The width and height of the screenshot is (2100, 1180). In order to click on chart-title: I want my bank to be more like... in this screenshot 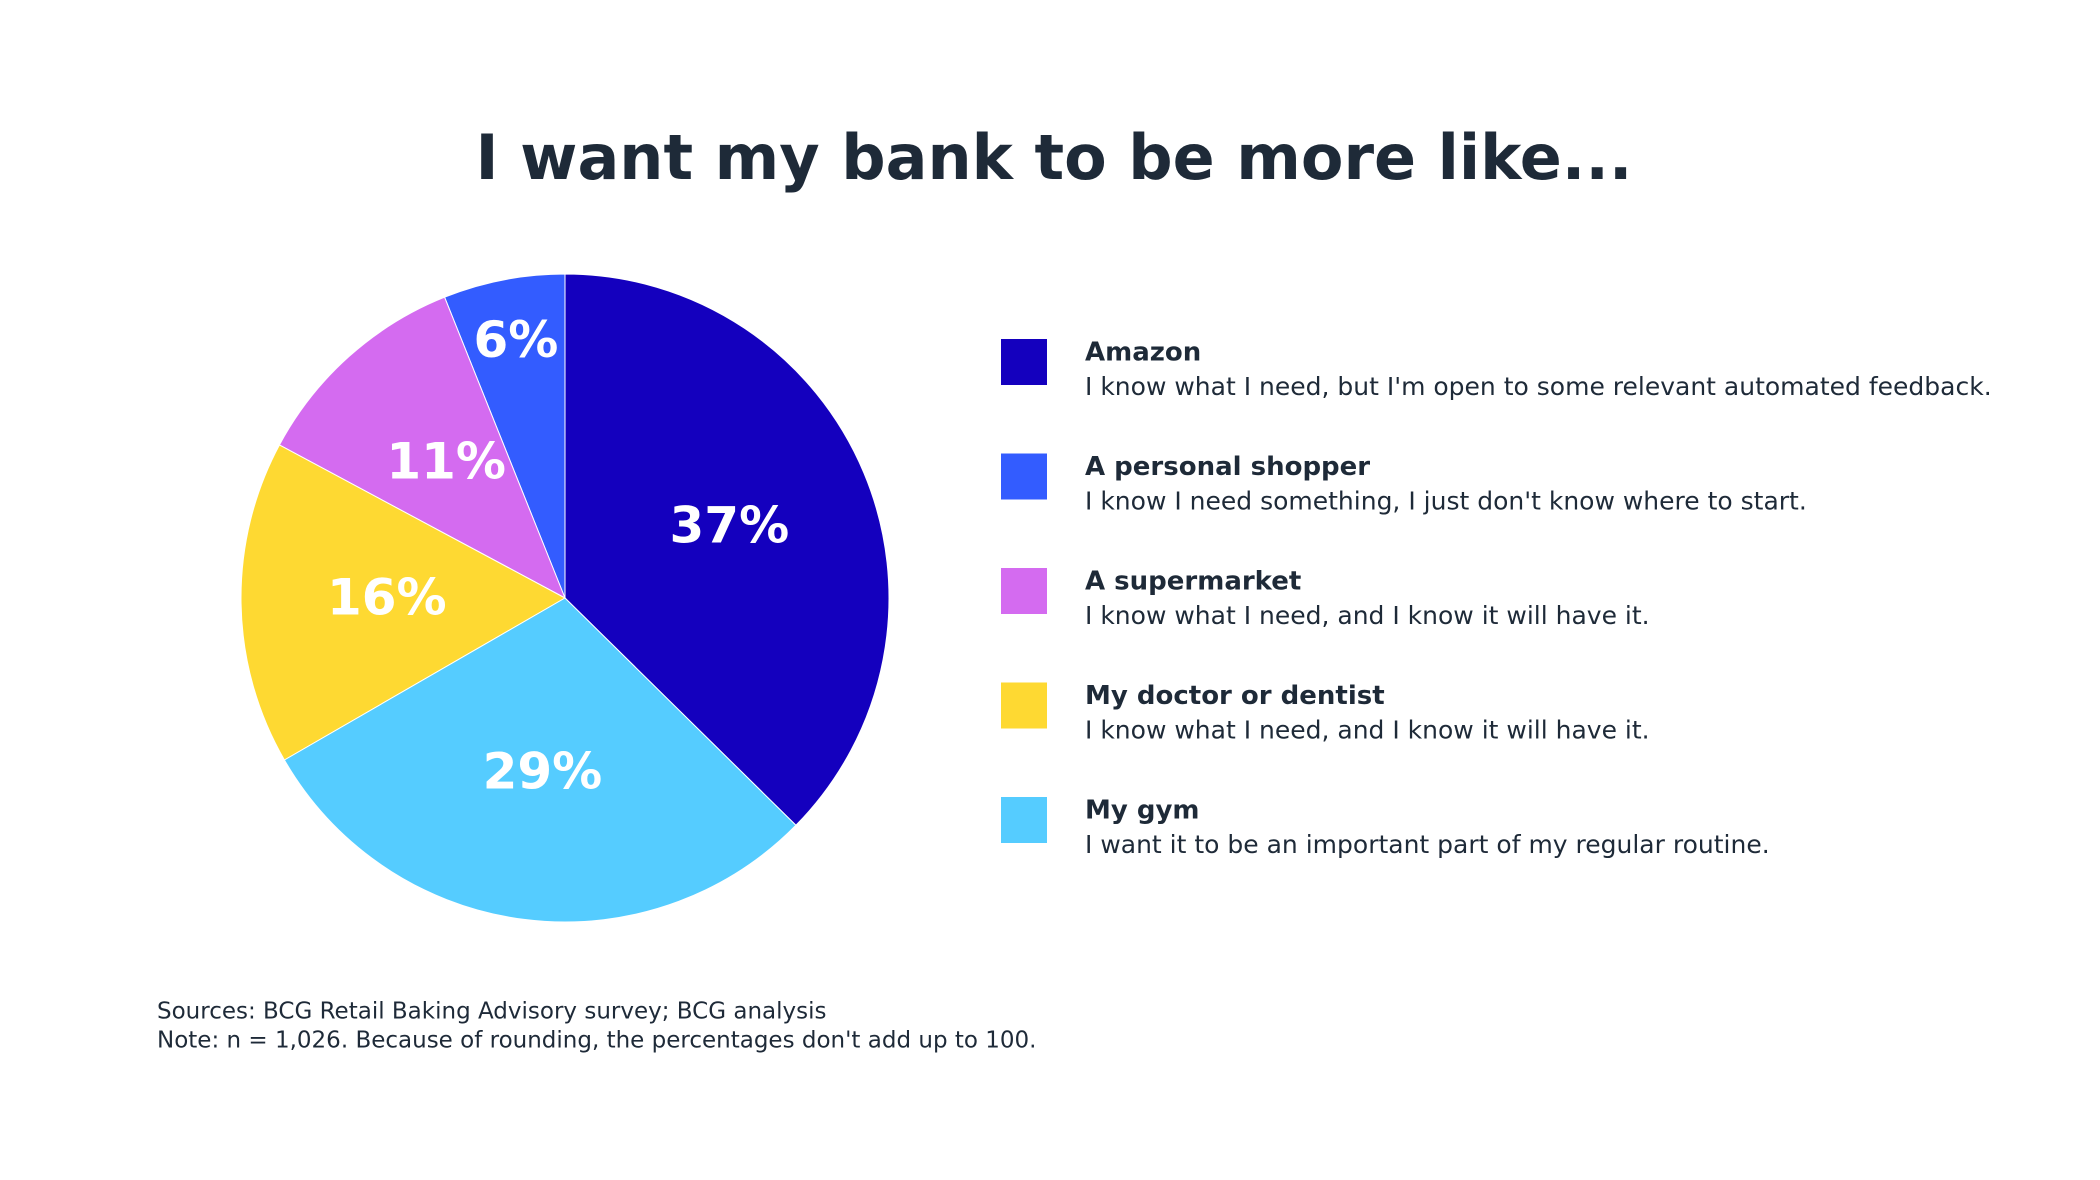, I will do `click(1054, 157)`.